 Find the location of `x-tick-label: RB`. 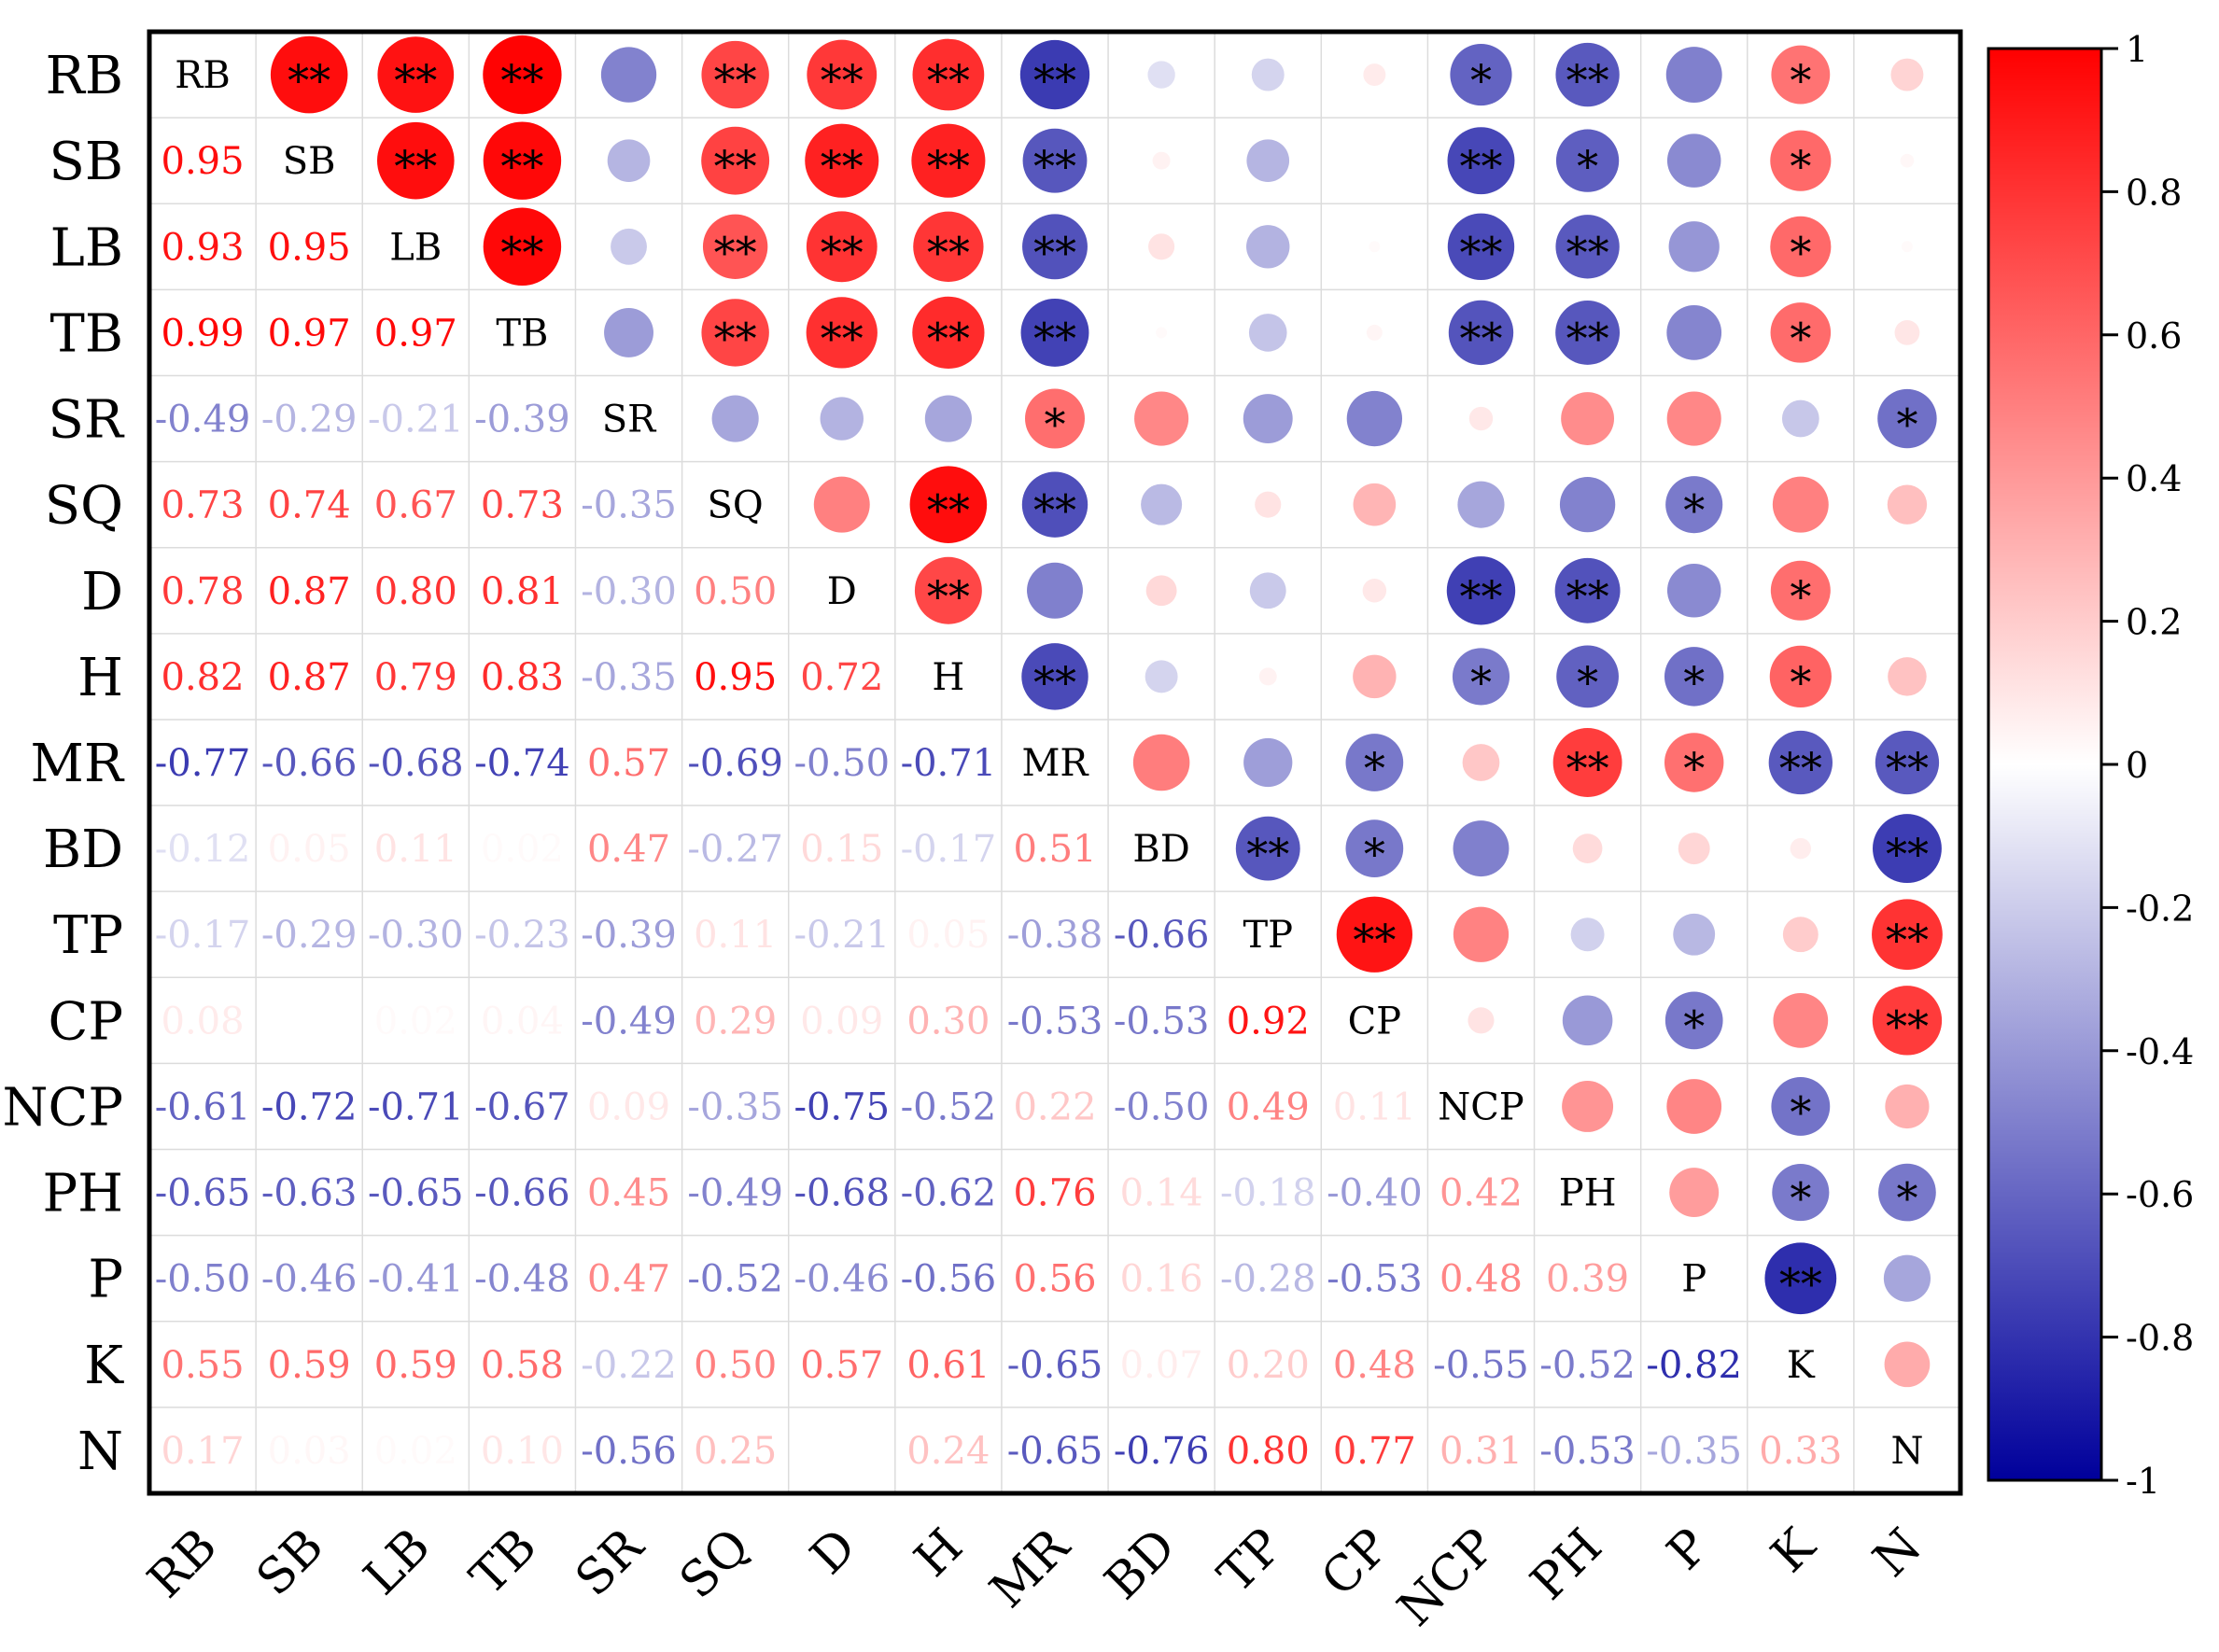

x-tick-label: RB is located at coordinates (183, 1564).